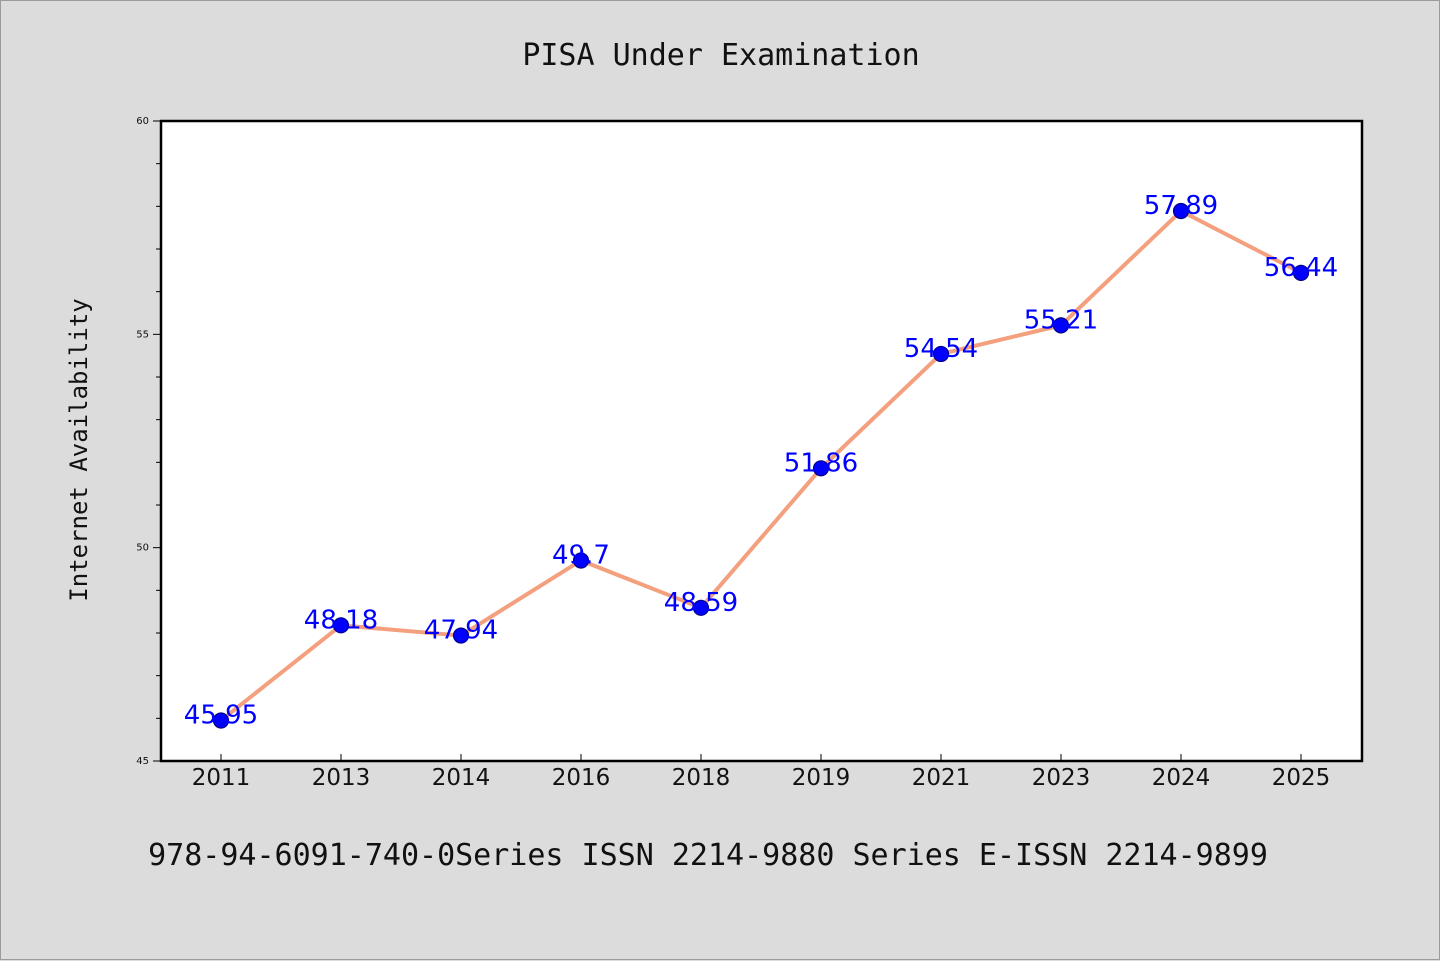 The width and height of the screenshot is (1440, 961). What do you see at coordinates (720, 55) in the screenshot?
I see `chart-title: PISA Under Examination` at bounding box center [720, 55].